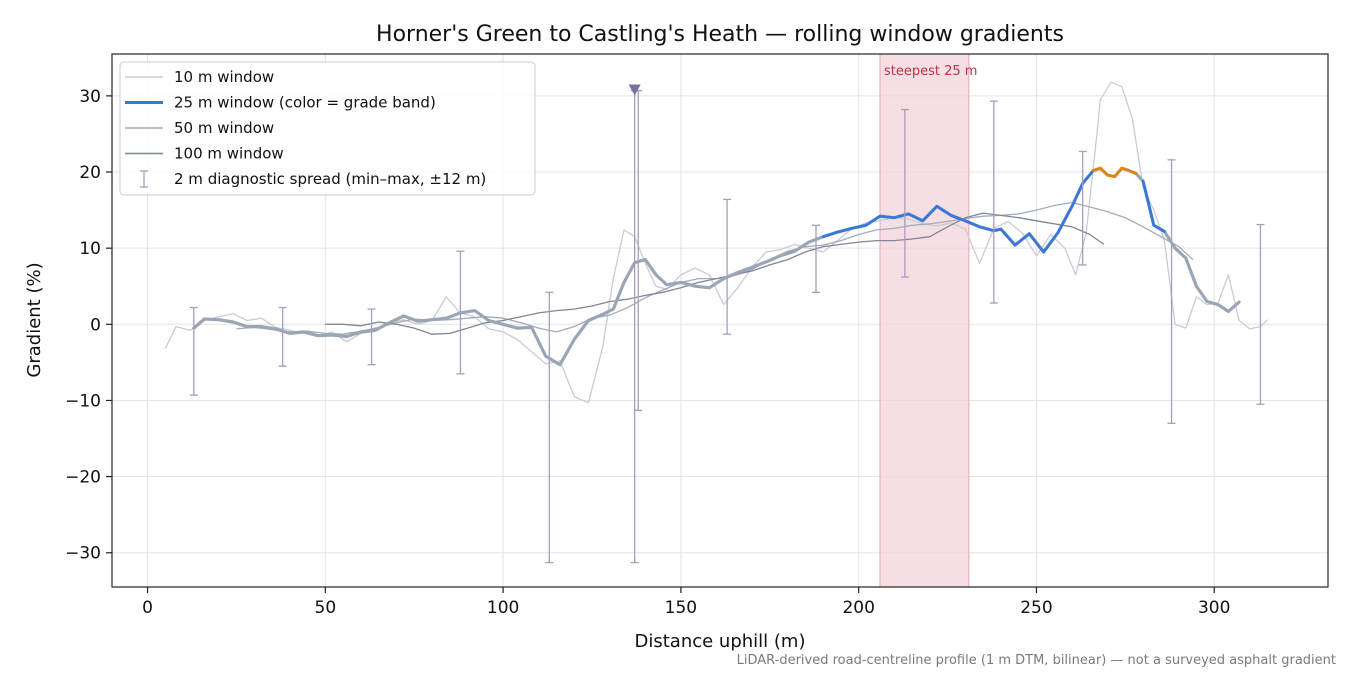 The image size is (1350, 679). Describe the element at coordinates (90, 97) in the screenshot. I see `y-tick-label: 30` at that location.